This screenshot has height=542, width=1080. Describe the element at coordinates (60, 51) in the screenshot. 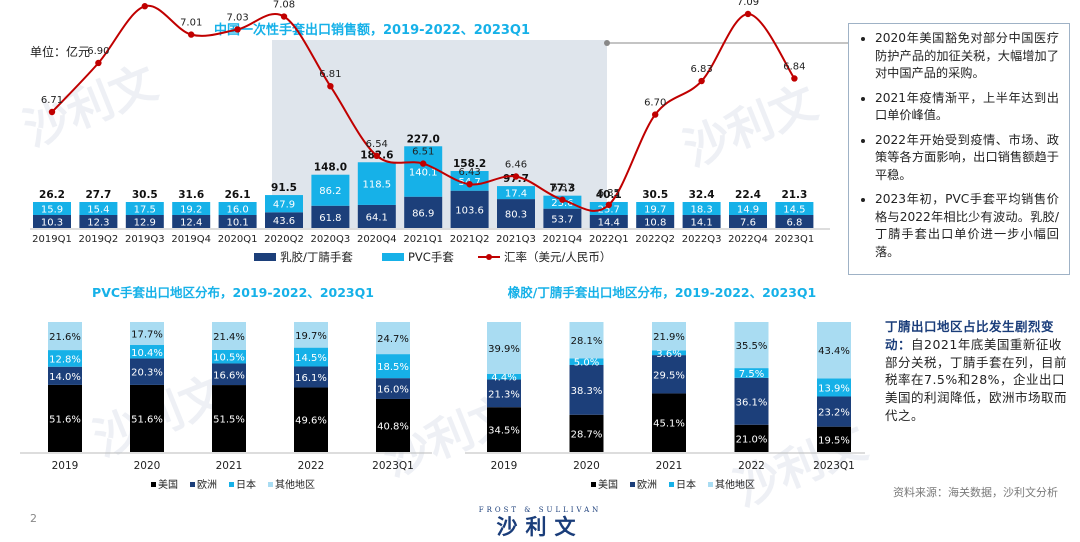

I see `unit-label: 单位：亿元` at that location.